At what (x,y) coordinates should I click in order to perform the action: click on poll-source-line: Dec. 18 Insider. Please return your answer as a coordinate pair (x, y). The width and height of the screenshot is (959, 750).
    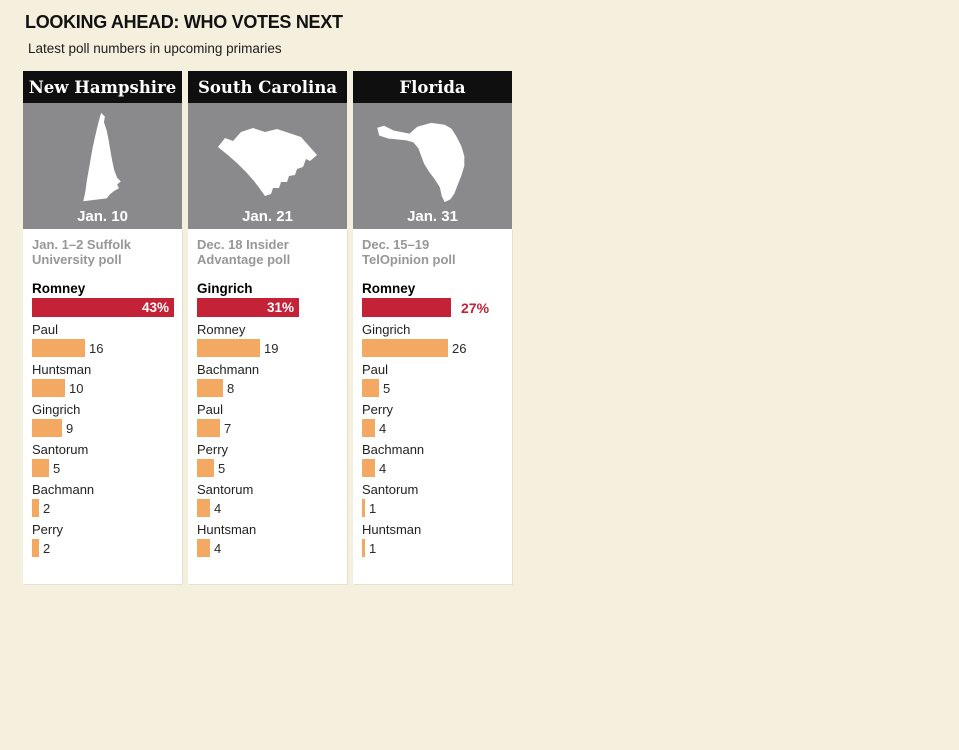
    Looking at the image, I should click on (243, 244).